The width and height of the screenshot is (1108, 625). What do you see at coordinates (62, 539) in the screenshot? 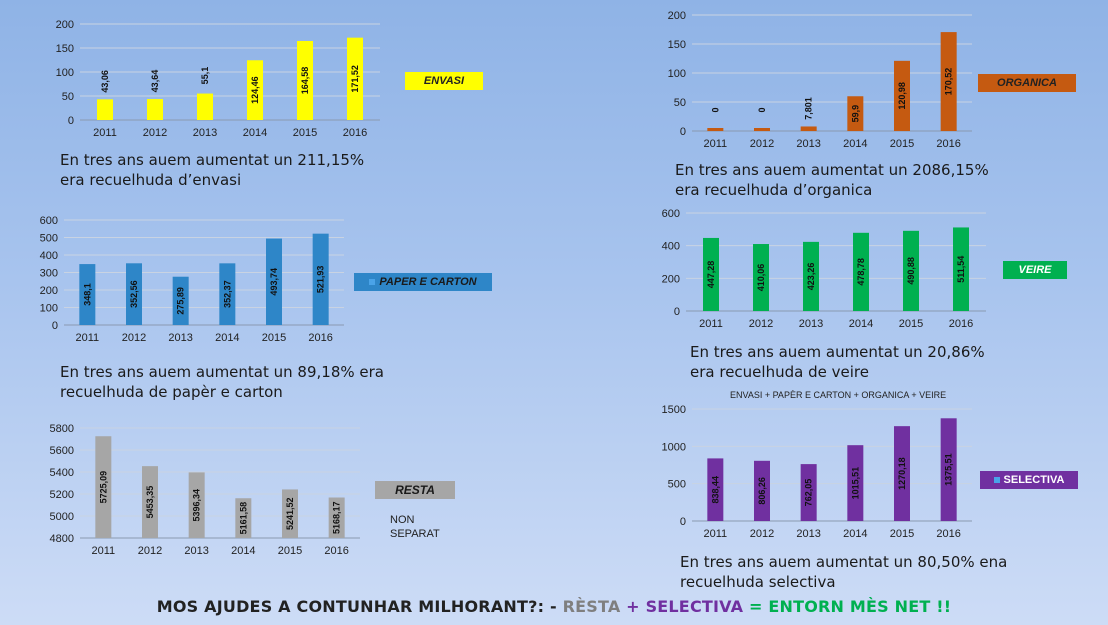
I see `y-tick-label: 4800` at bounding box center [62, 539].